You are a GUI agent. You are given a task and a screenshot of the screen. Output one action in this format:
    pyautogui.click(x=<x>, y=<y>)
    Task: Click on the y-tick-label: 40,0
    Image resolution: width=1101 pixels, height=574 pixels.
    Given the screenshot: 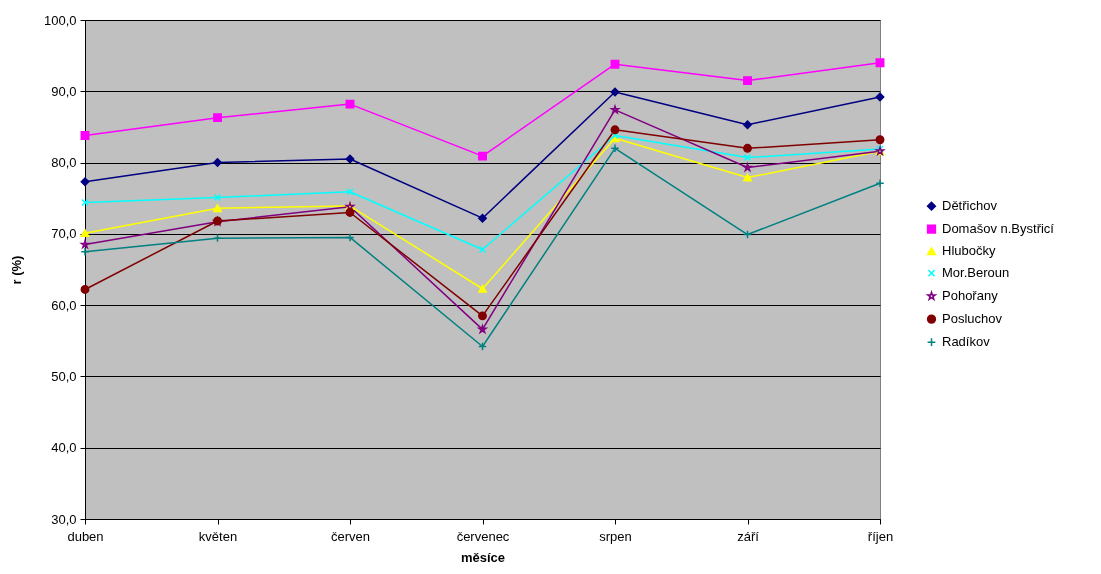 What is the action you would take?
    pyautogui.click(x=64, y=448)
    